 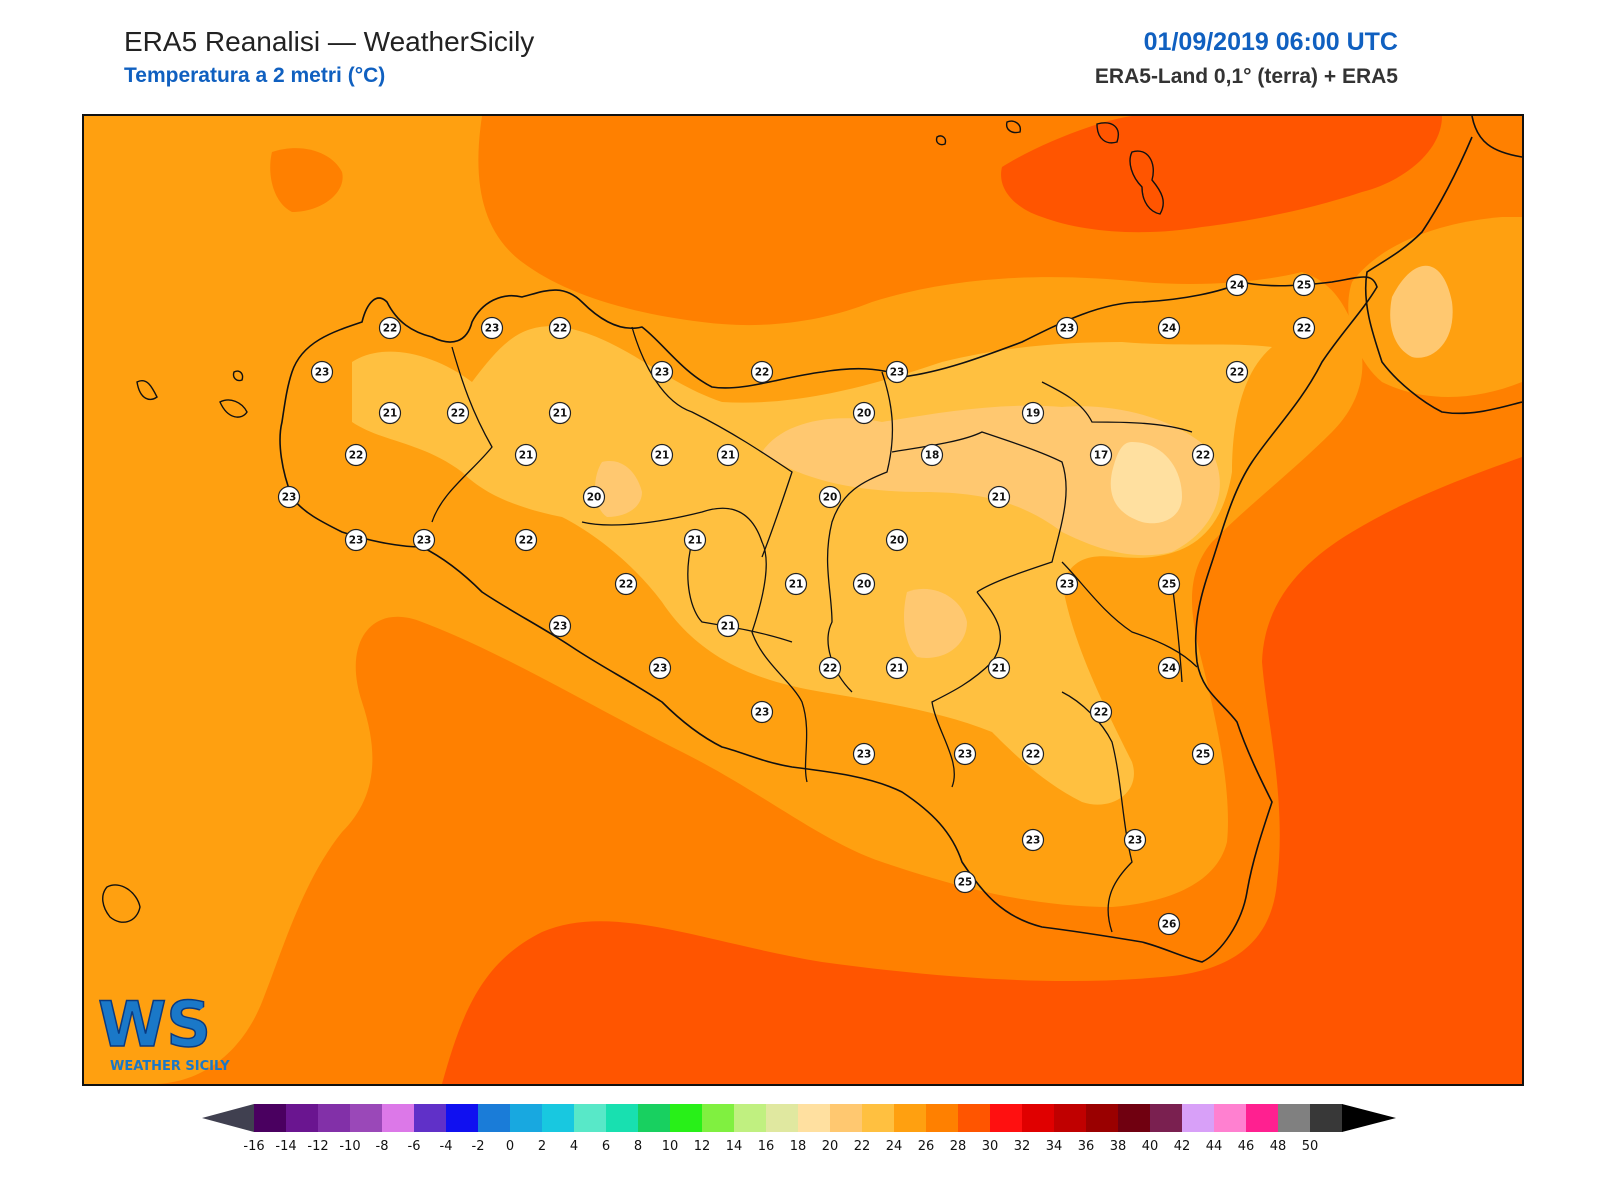 What do you see at coordinates (932, 456) in the screenshot?
I see `station-value: 18` at bounding box center [932, 456].